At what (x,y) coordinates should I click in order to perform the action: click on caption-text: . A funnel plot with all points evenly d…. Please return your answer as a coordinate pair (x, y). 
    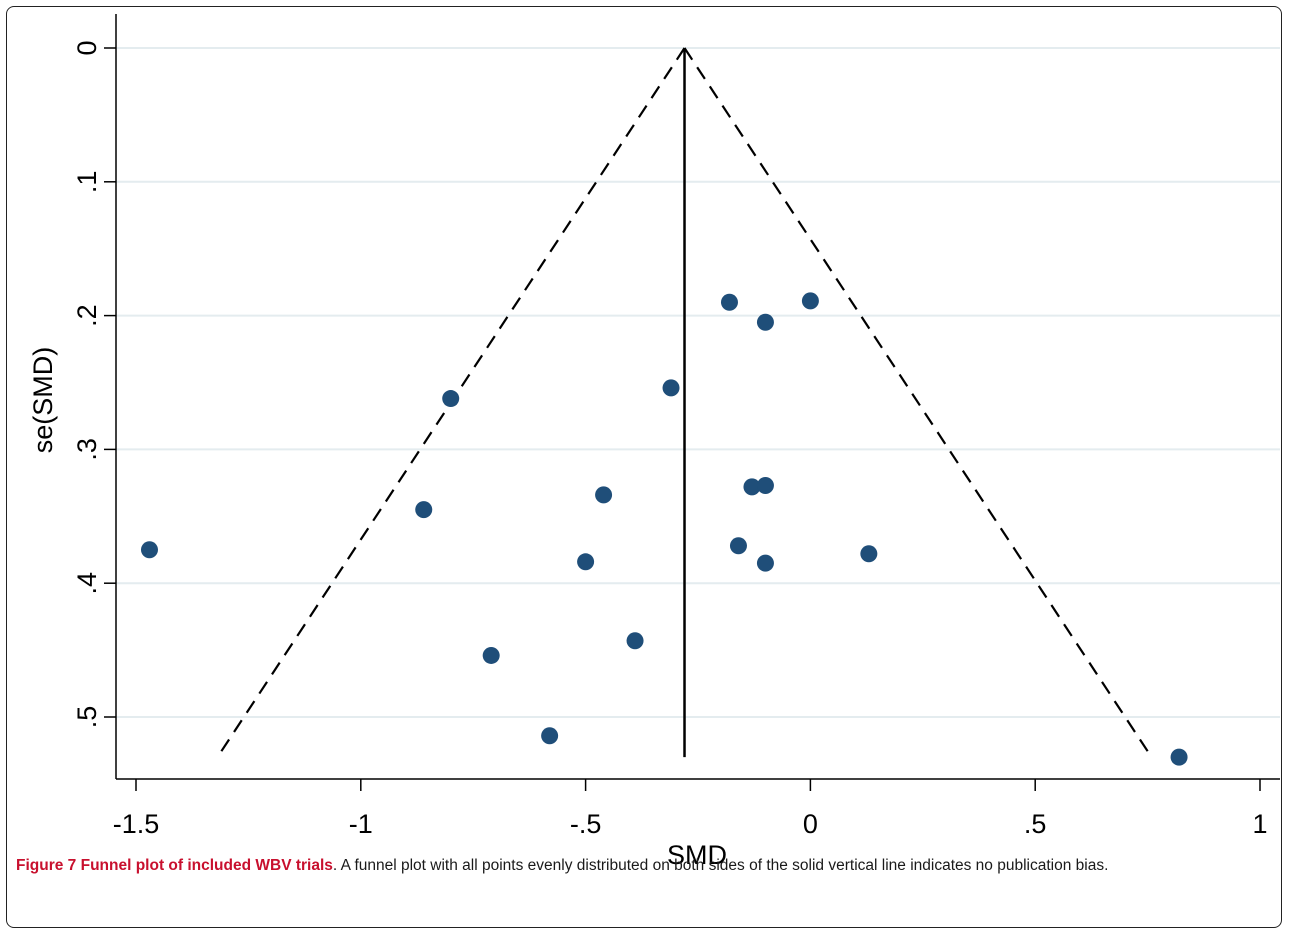
    Looking at the image, I should click on (720, 865).